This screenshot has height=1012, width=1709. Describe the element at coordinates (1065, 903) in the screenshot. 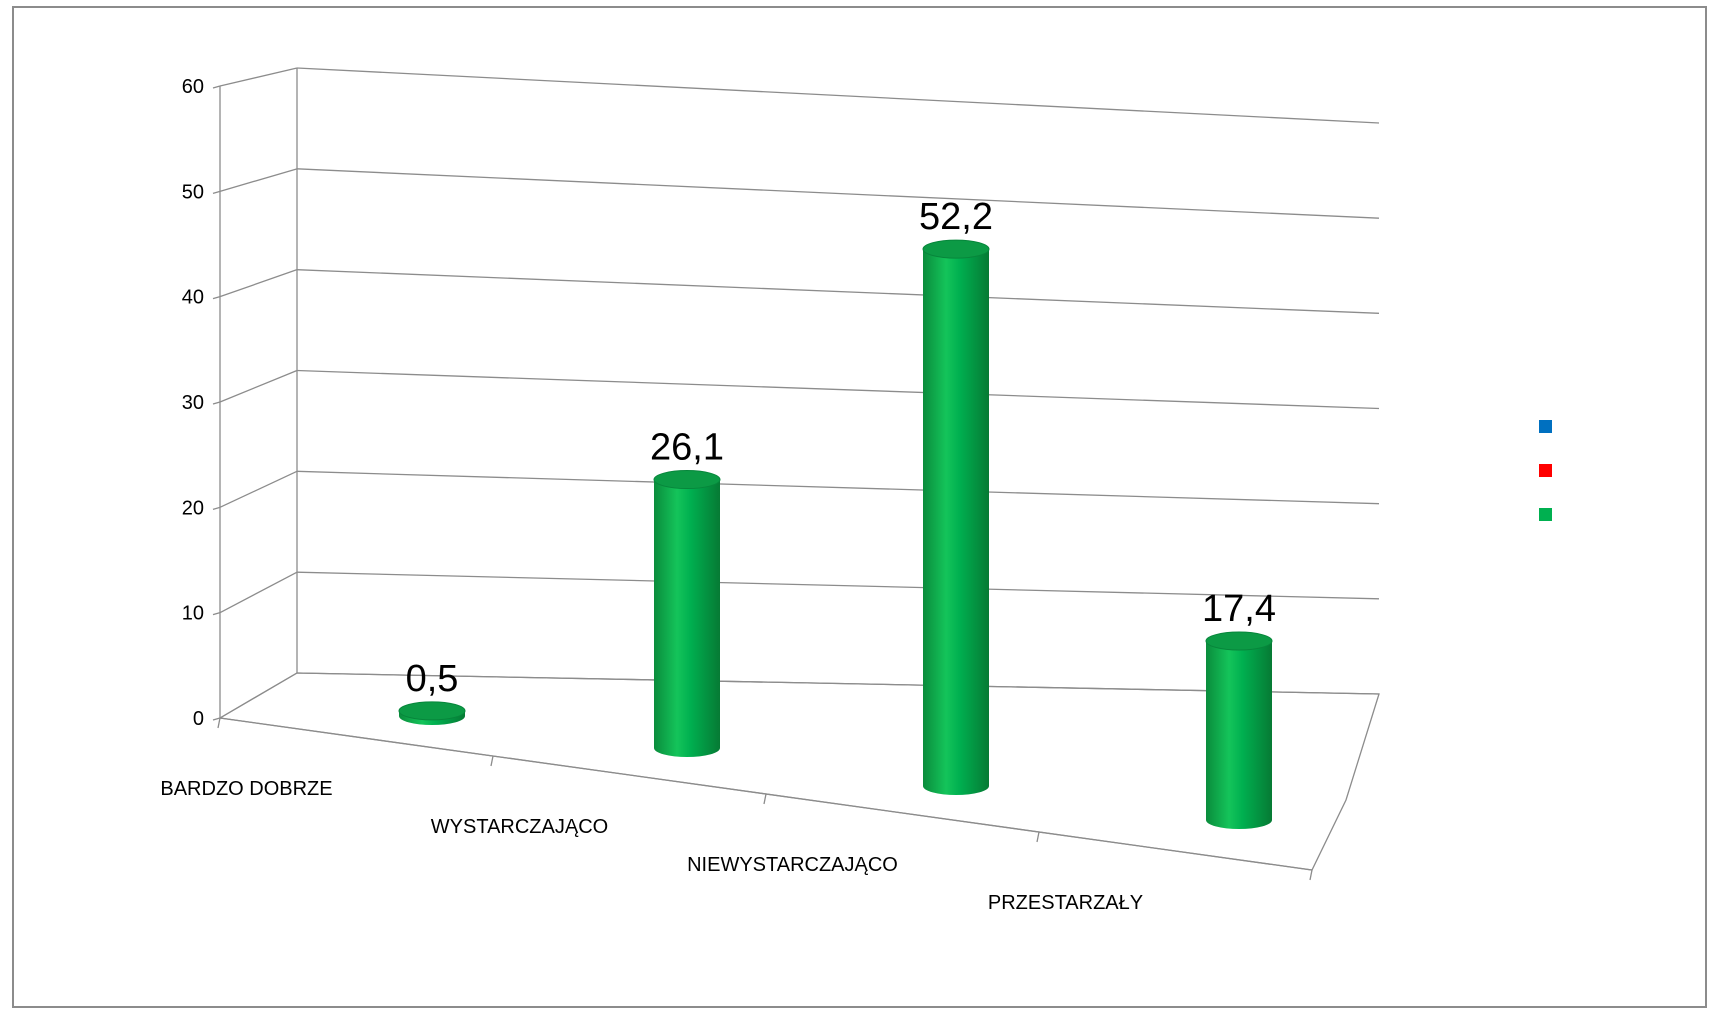

I see `x-tick-label: PRZESTARZAŁY` at that location.